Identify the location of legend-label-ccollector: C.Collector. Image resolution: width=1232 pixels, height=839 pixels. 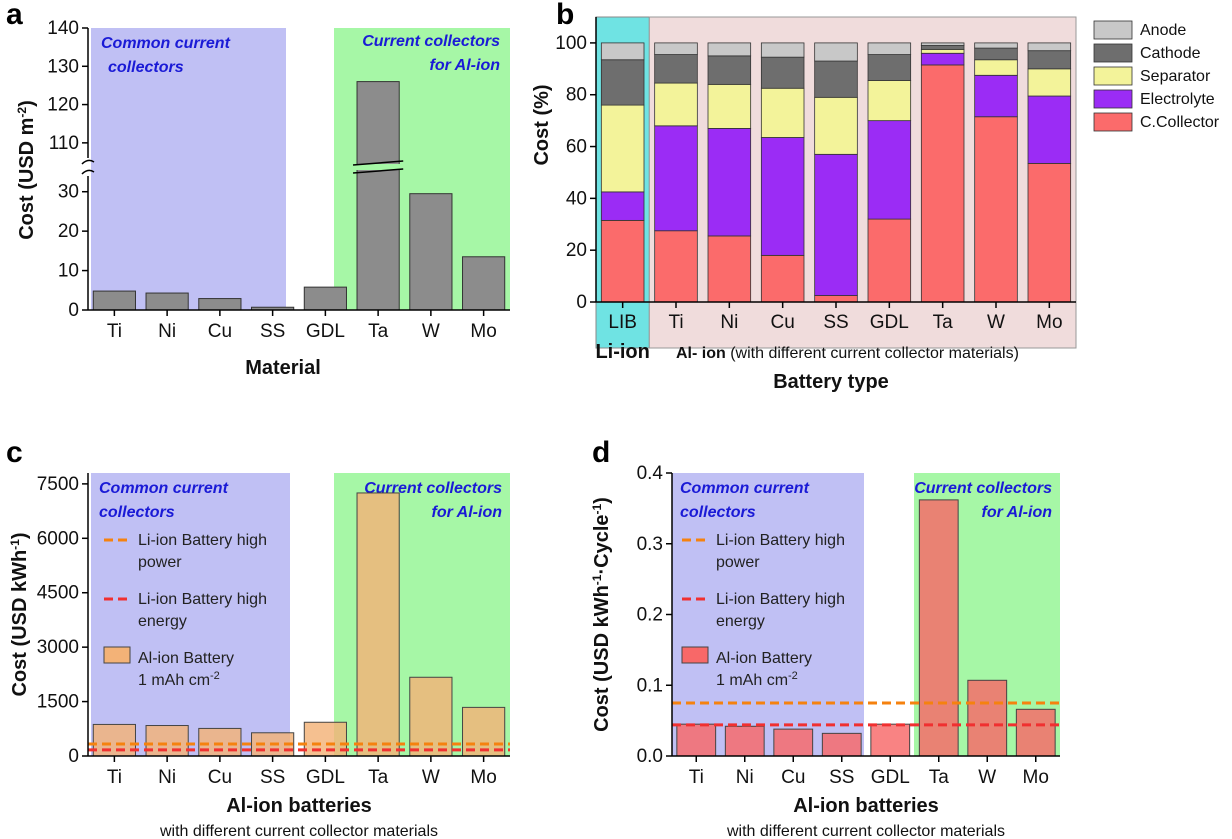
(1180, 122).